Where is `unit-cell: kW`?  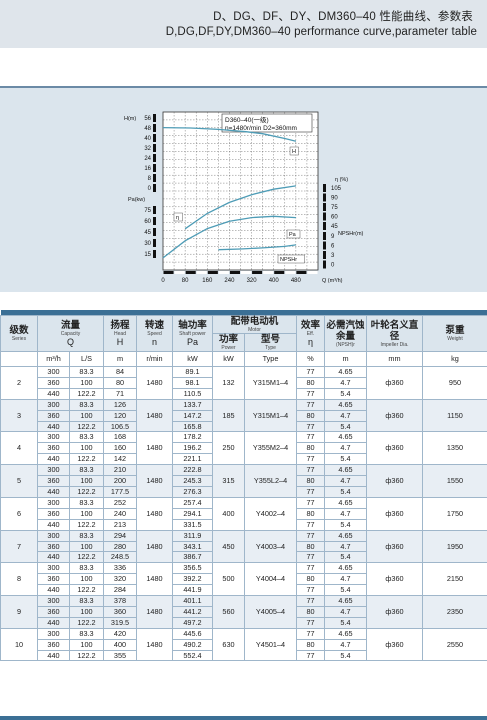
unit-cell: kW is located at coordinates (192, 359).